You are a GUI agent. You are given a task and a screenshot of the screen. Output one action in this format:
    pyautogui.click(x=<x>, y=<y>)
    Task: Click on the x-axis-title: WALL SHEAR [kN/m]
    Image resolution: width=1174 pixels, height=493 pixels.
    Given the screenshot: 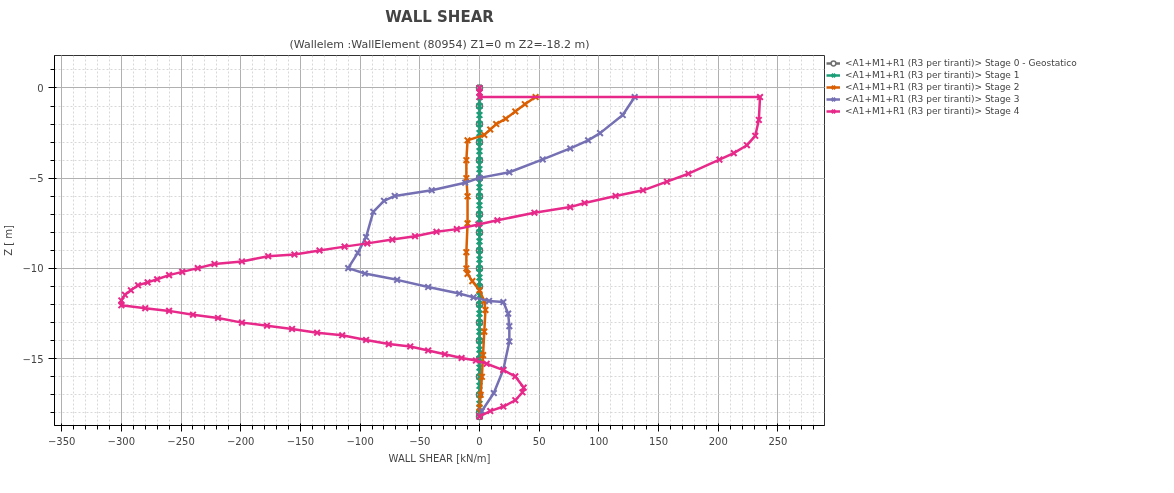 What is the action you would take?
    pyautogui.click(x=439, y=458)
    